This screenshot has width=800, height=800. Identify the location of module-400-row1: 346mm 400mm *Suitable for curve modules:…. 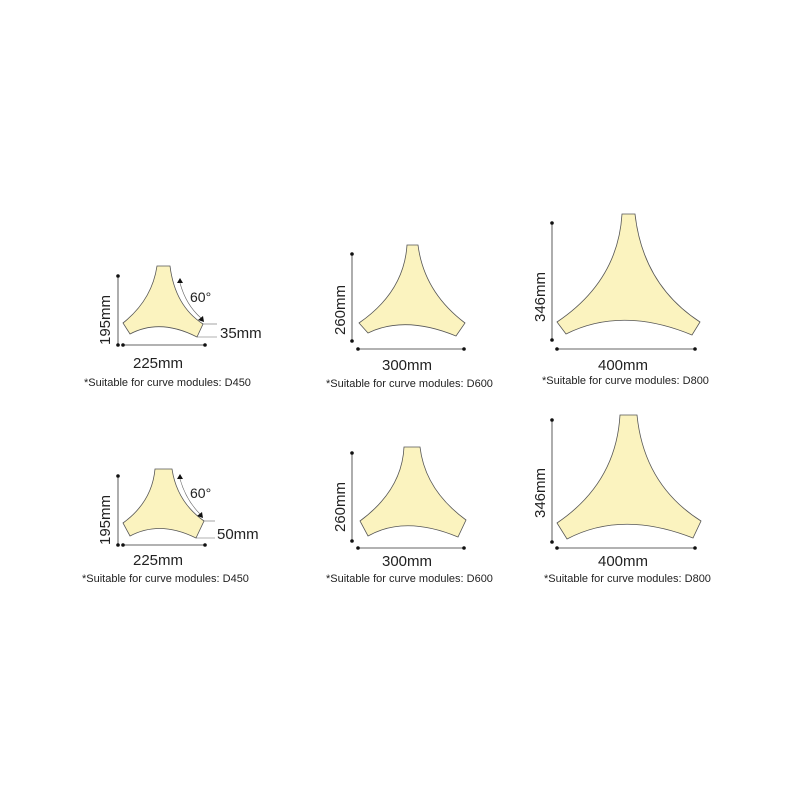
(620, 300).